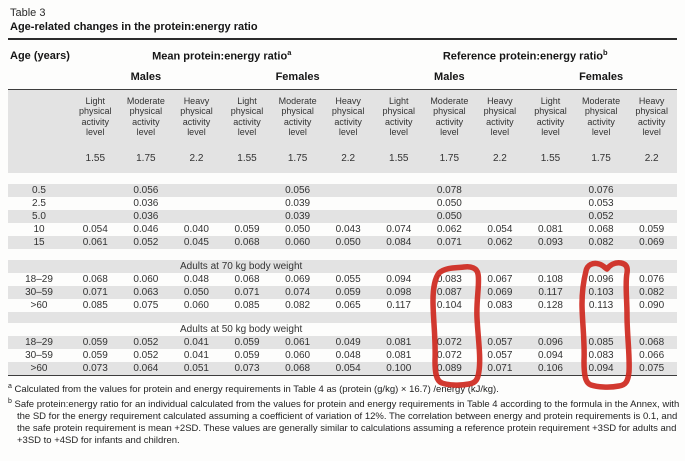 This screenshot has height=461, width=685. I want to click on ratio-value-cell: 0.082, so click(298, 306).